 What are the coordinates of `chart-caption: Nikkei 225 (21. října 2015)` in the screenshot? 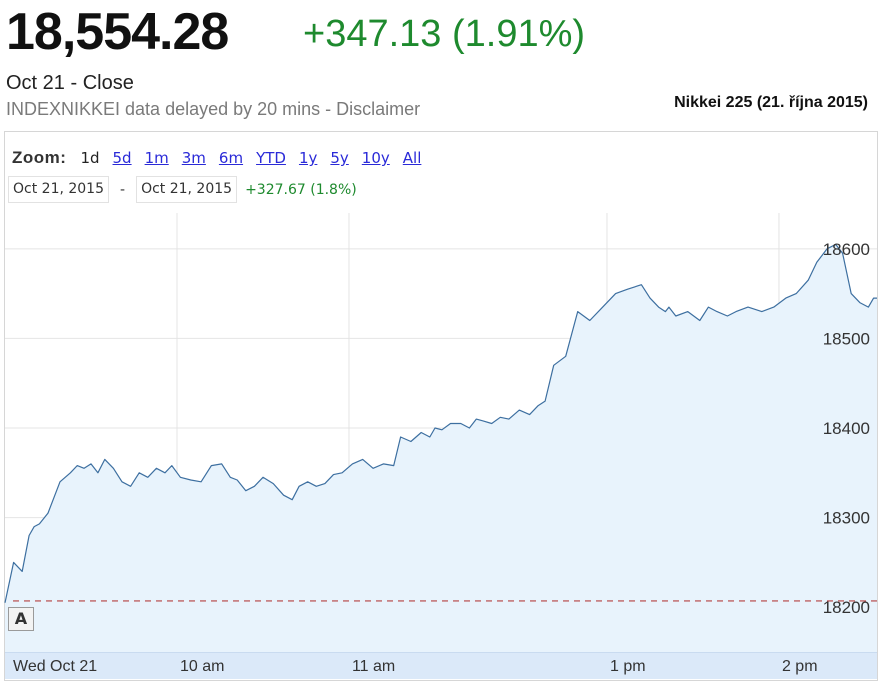 It's located at (771, 102).